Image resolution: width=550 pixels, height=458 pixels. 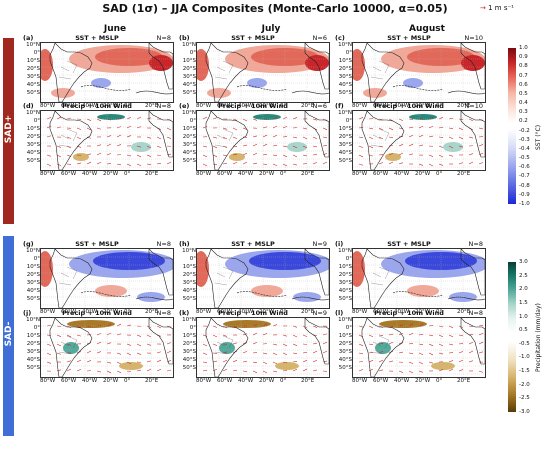 I want to click on colorbar-tick-label: 0.4, so click(x=523, y=103).